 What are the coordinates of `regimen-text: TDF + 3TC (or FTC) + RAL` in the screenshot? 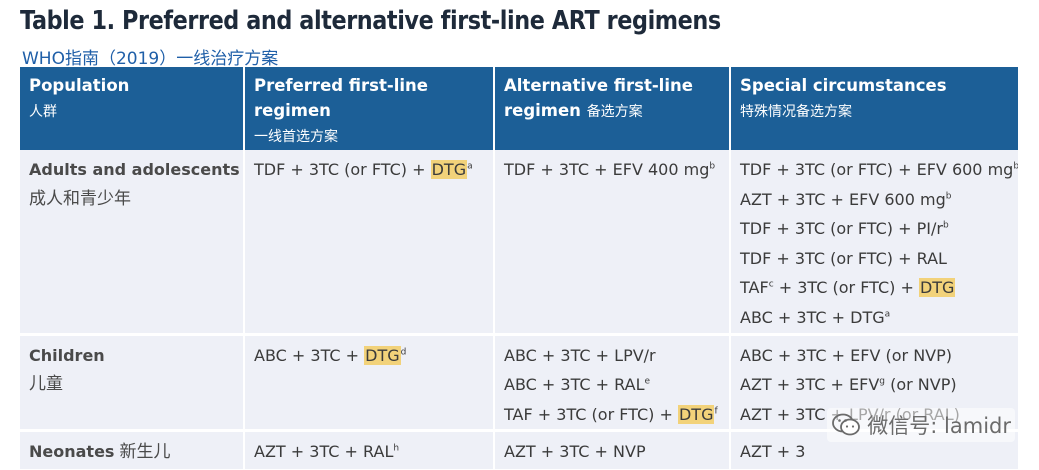 It's located at (843, 258).